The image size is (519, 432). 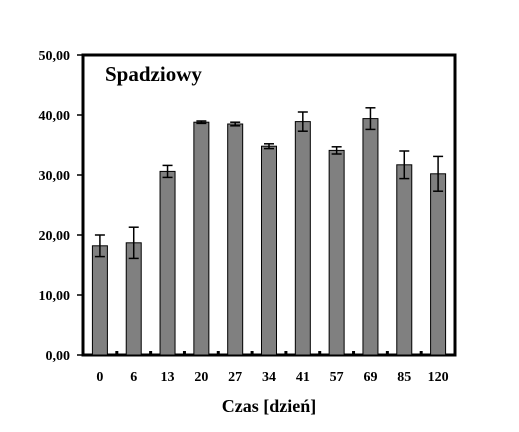 What do you see at coordinates (269, 377) in the screenshot?
I see `x-tick-label: 34` at bounding box center [269, 377].